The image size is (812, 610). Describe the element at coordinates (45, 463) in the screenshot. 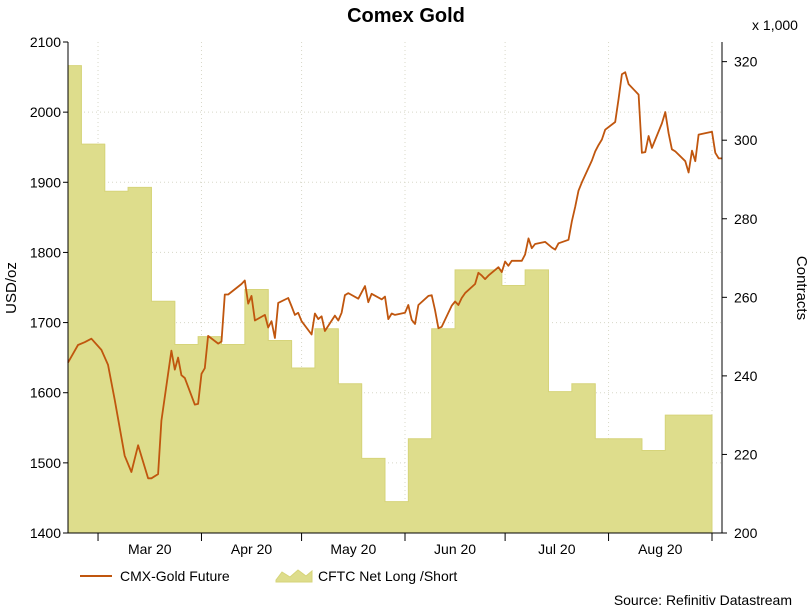

I see `left-tick-label: 1500` at that location.